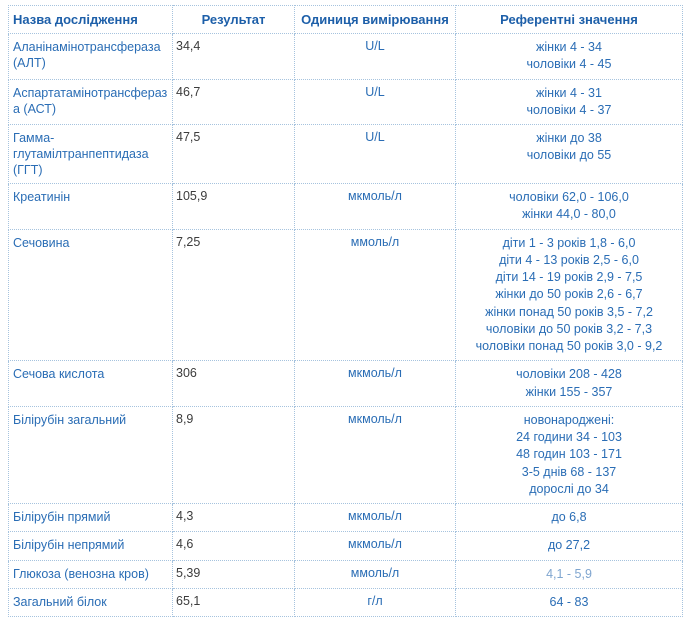 The image size is (687, 624). What do you see at coordinates (569, 154) in the screenshot?
I see `test-reference: жінки до 38 чоловіки до 55` at bounding box center [569, 154].